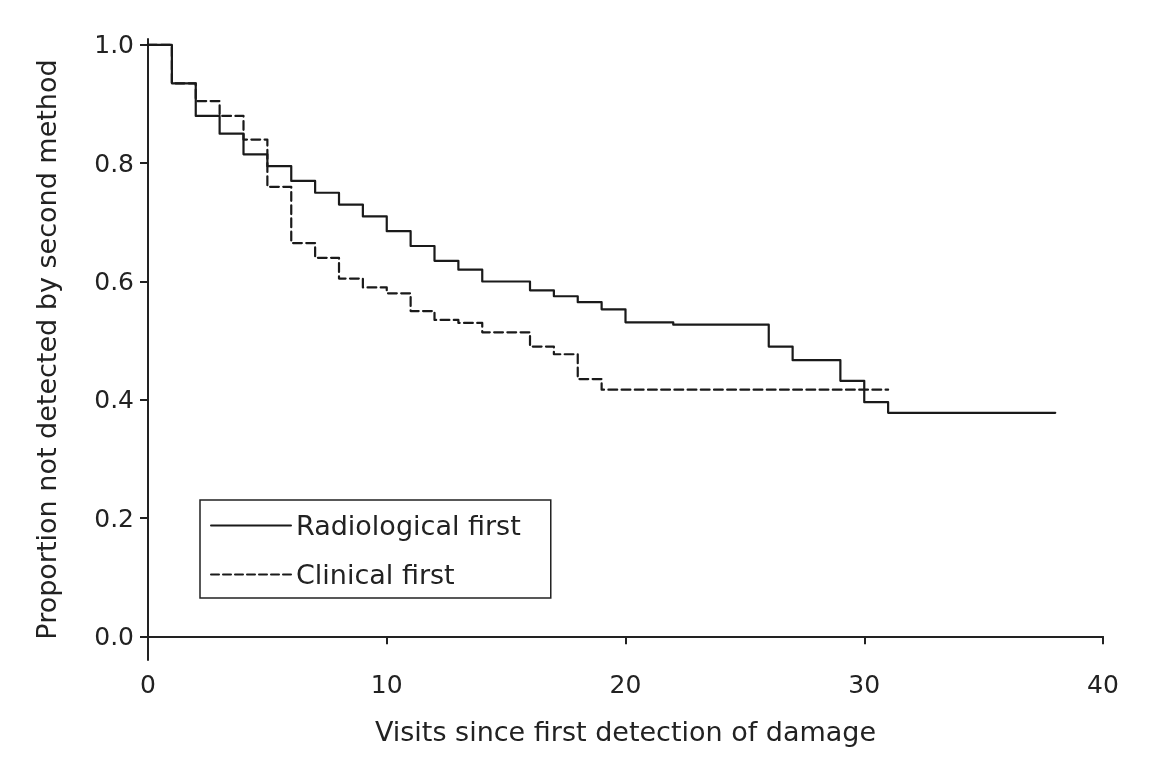  I want to click on y-tick-label: 0.0, so click(114, 636).